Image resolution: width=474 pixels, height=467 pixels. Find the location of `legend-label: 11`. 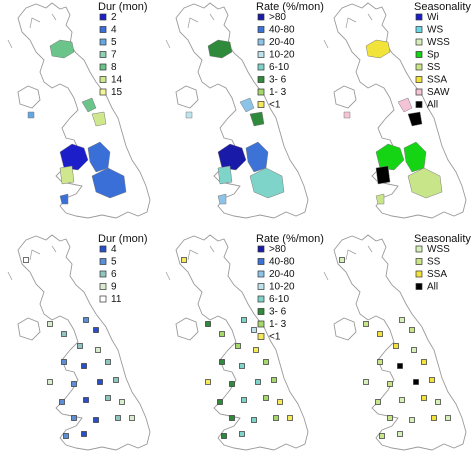

legend-label: 11 is located at coordinates (116, 299).